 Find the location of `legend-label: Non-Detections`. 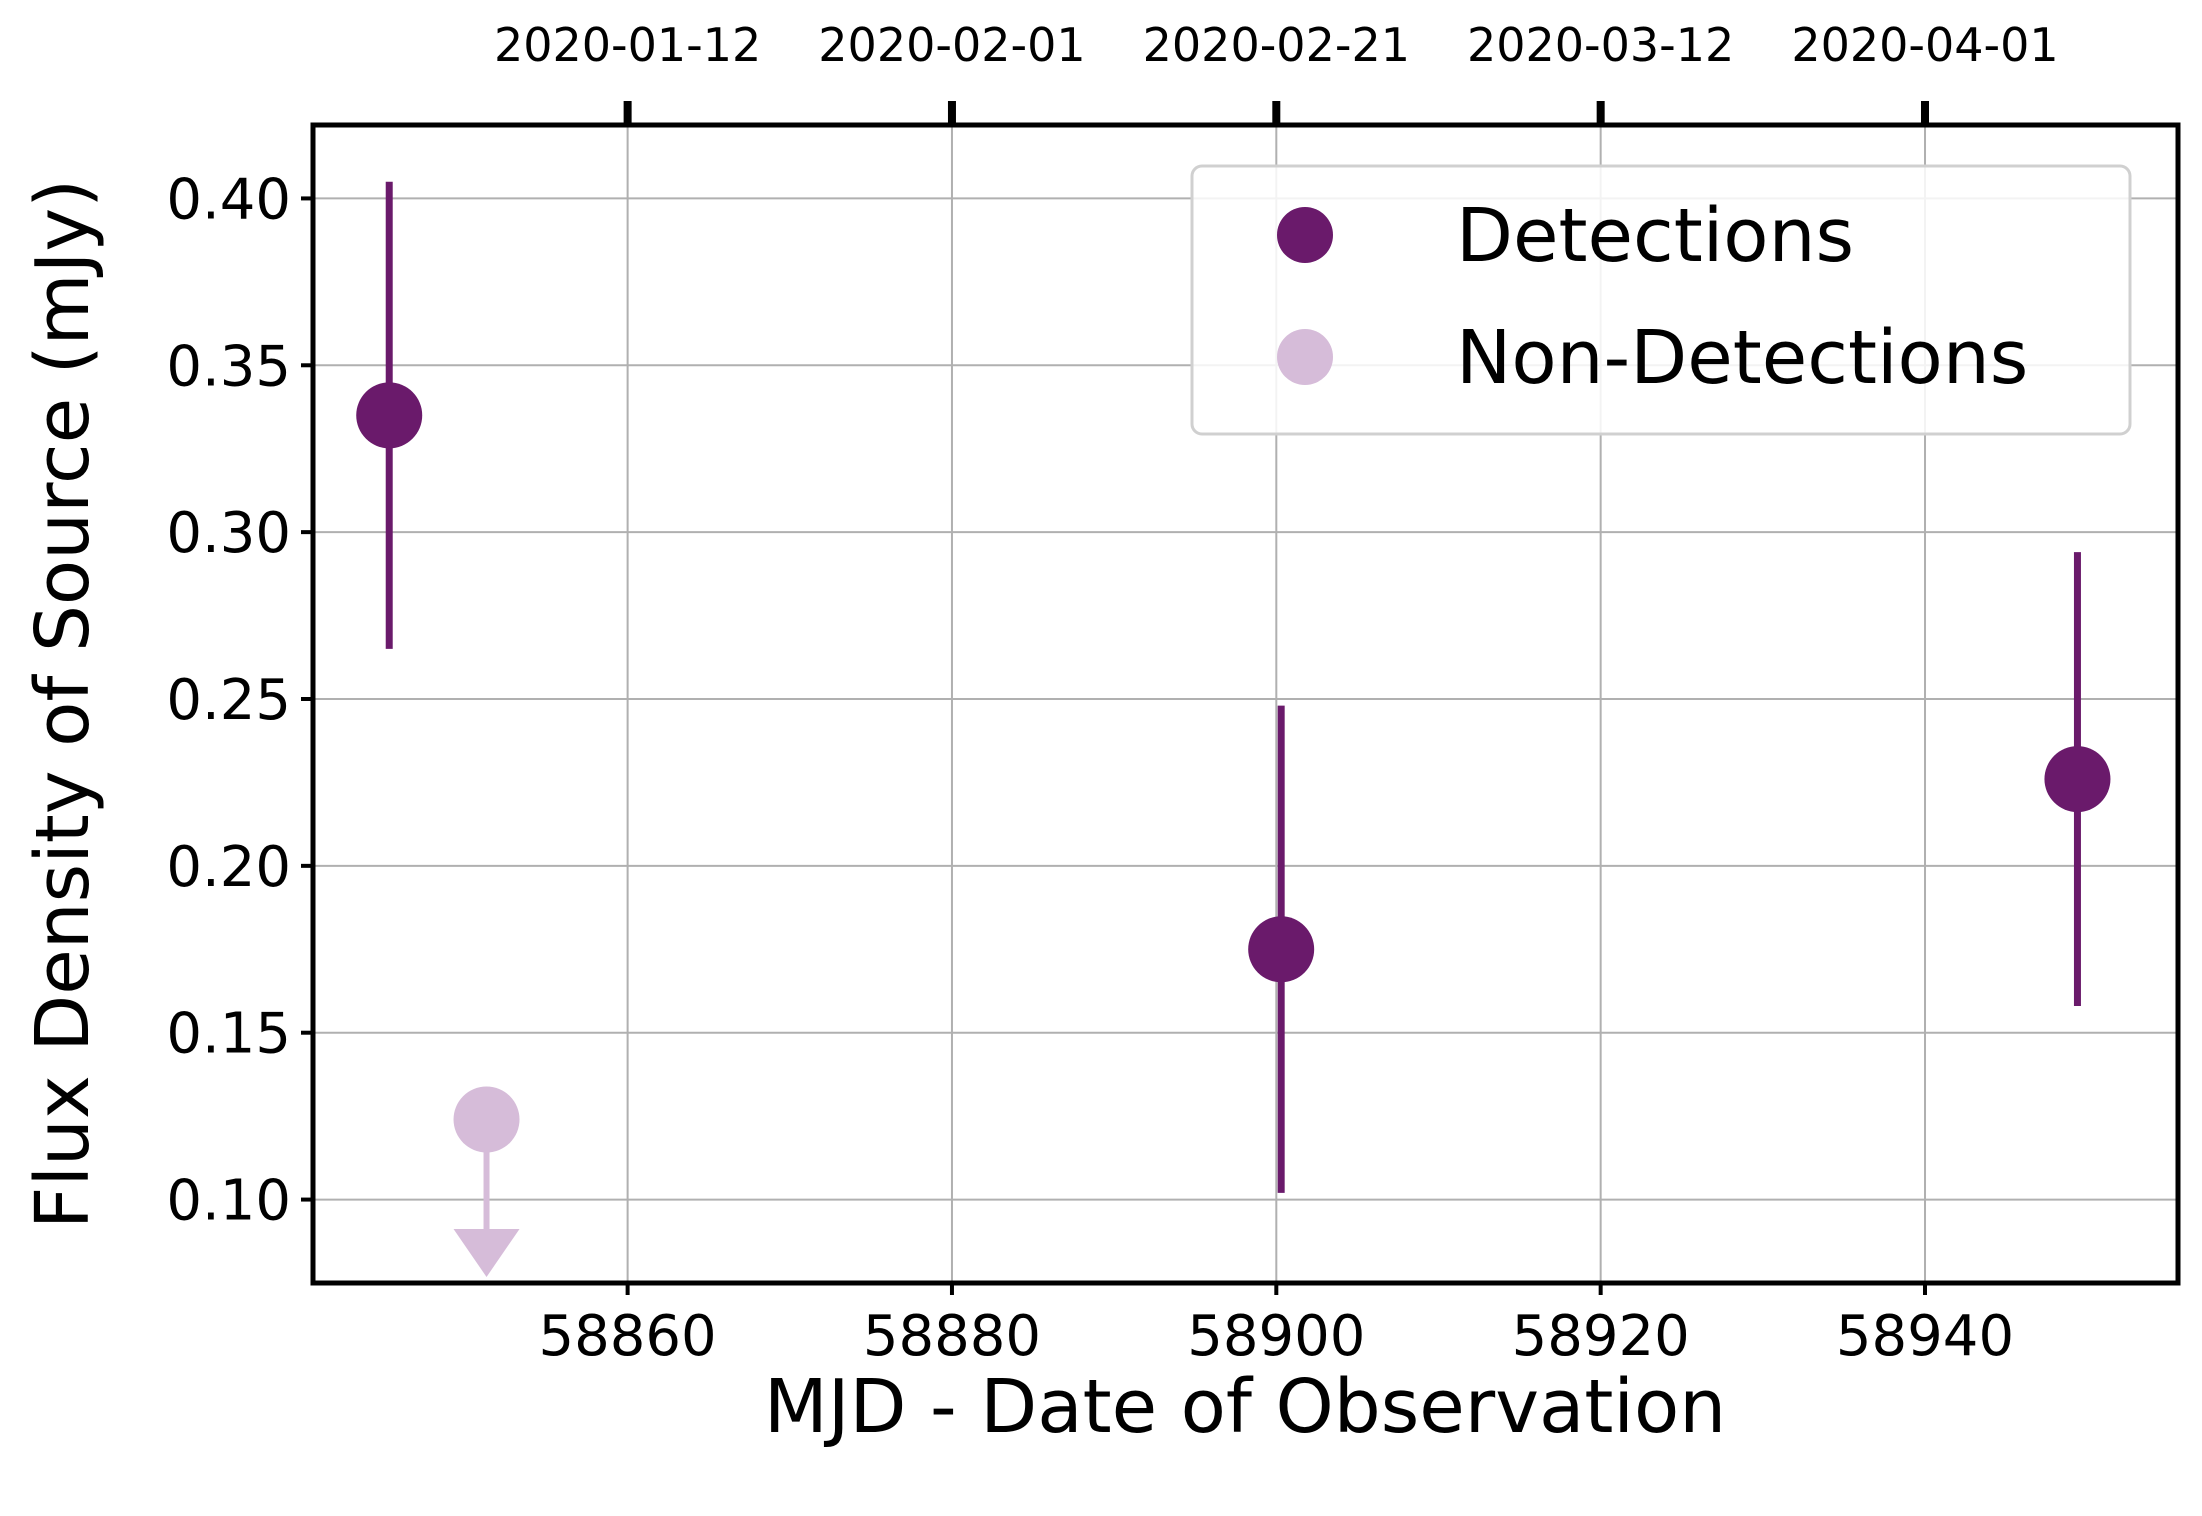

legend-label: Non-Detections is located at coordinates (1742, 358).